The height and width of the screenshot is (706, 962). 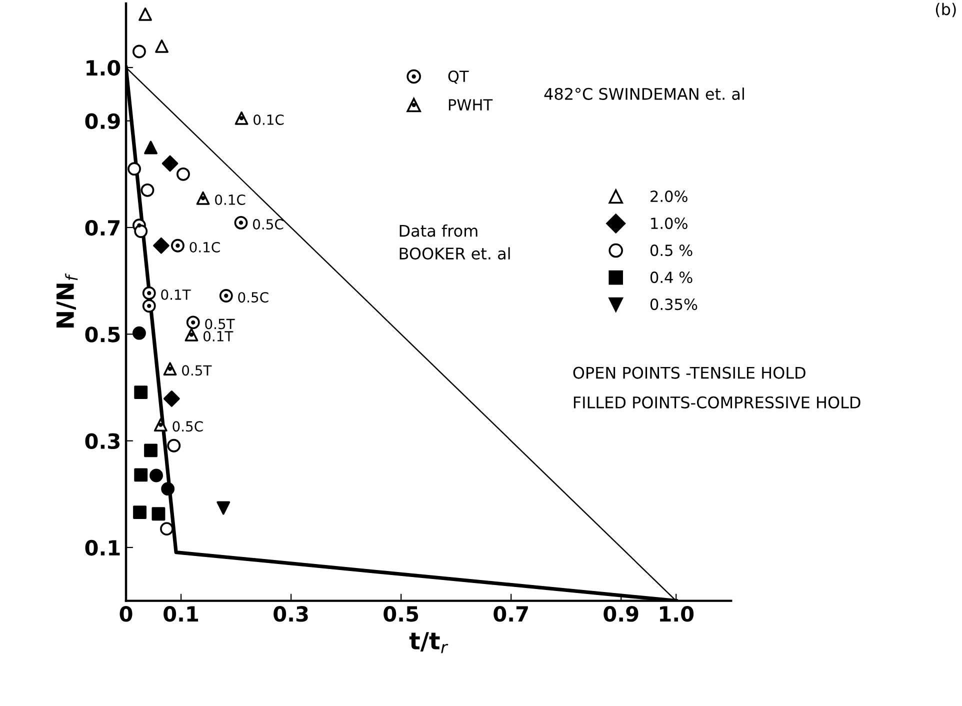 I want to click on y-tick-label: 0.5, so click(x=102, y=334).